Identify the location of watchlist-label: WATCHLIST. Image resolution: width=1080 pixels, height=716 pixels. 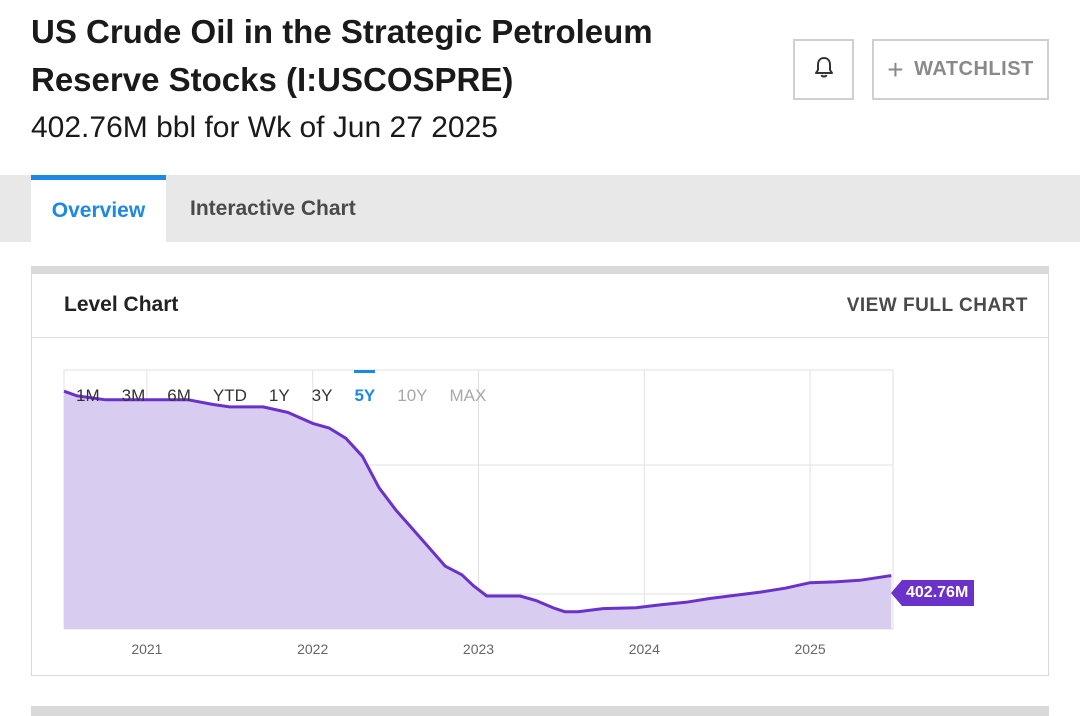
(974, 69).